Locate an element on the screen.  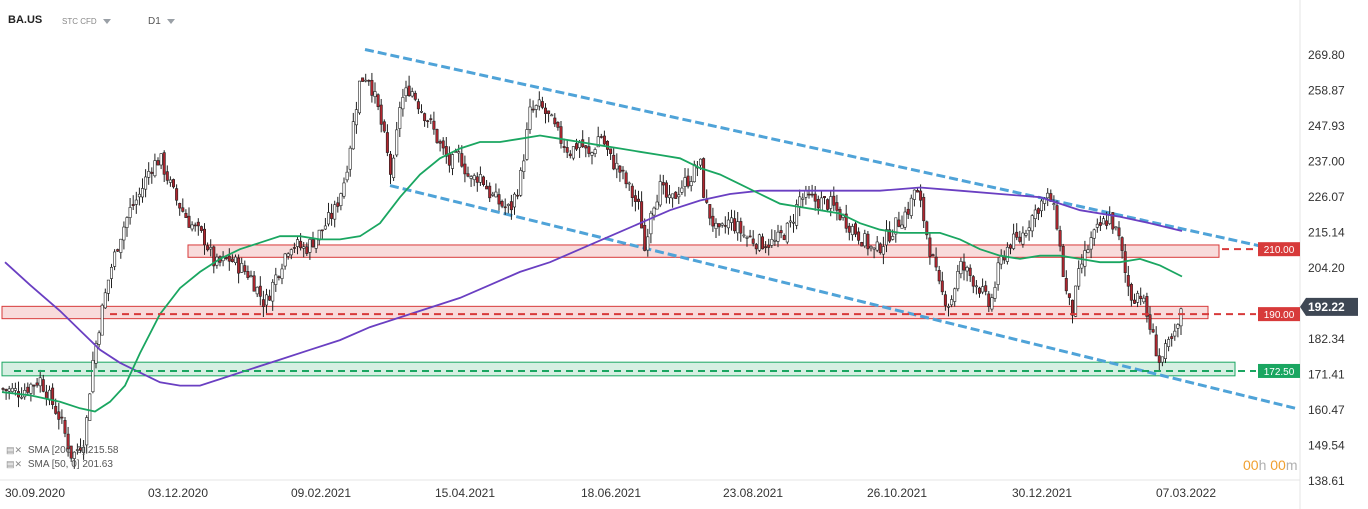
legend-sma50-value: 201.63 is located at coordinates (97, 464).